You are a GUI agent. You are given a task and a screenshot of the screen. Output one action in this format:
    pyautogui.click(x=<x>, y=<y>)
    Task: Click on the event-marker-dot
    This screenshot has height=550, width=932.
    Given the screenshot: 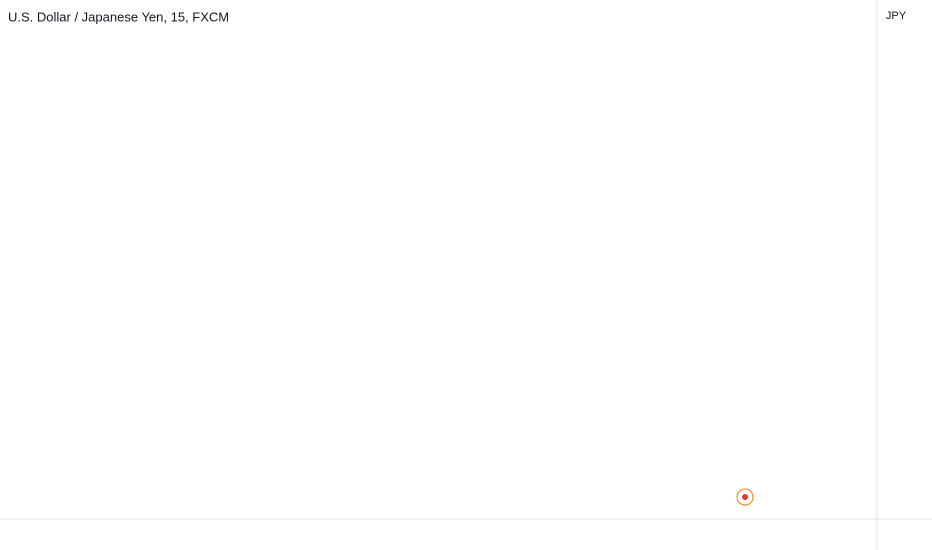 What is the action you would take?
    pyautogui.click(x=745, y=497)
    